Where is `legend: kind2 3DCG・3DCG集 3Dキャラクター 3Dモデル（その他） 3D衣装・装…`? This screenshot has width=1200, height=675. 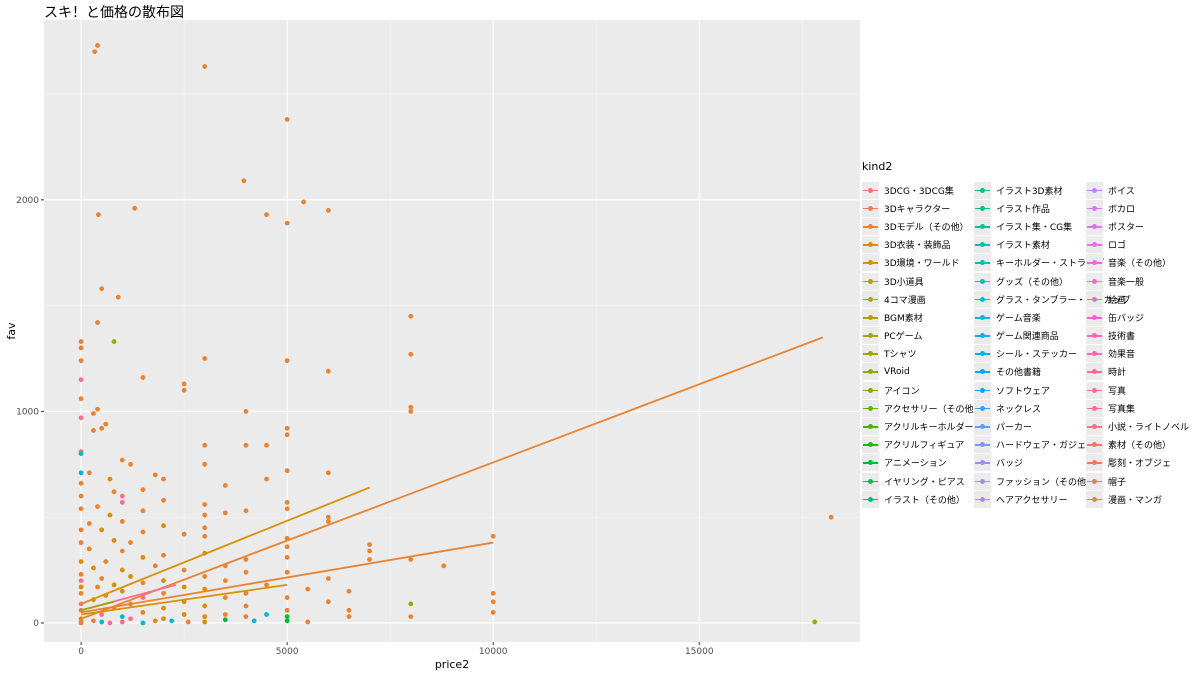 legend: kind2 3DCG・3DCG集 3Dキャラクター 3Dモデル（その他） 3D衣装・装… is located at coordinates (1030, 334).